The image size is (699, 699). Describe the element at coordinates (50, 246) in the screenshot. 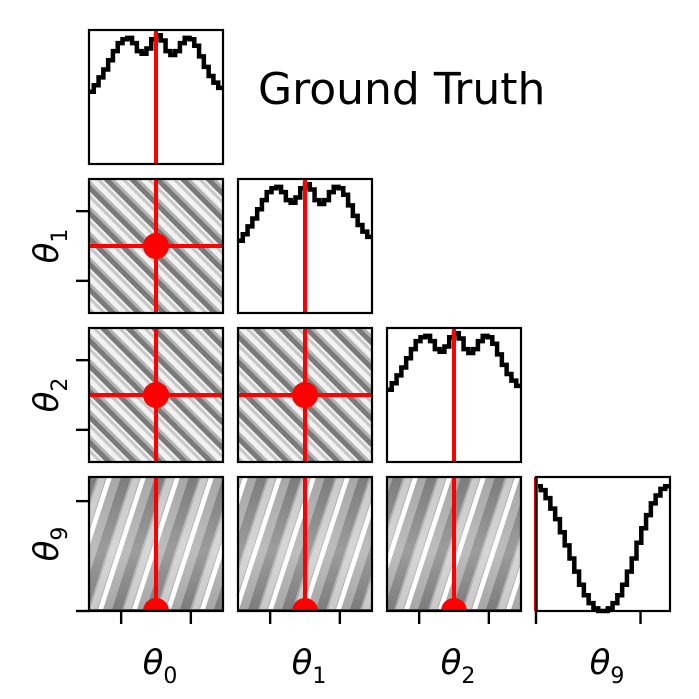

I see `y-axis-label-θ1: θ1` at that location.